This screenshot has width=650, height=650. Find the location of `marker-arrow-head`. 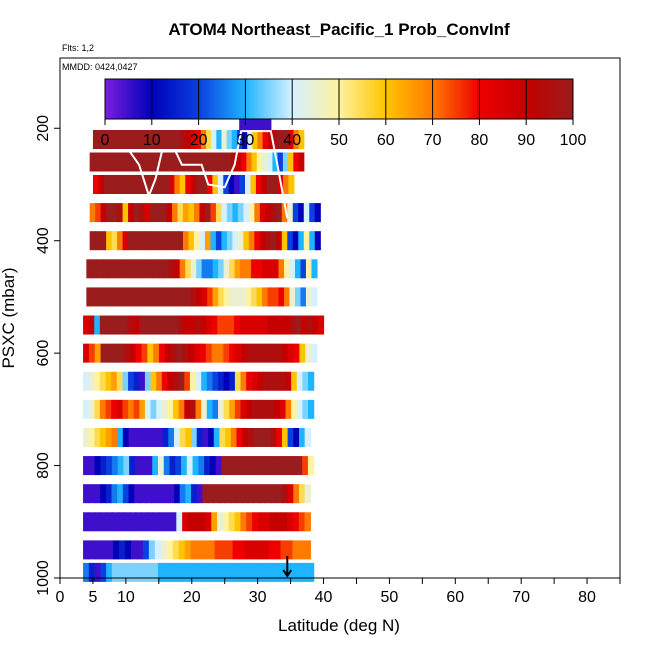

marker-arrow-head is located at coordinates (287, 573).